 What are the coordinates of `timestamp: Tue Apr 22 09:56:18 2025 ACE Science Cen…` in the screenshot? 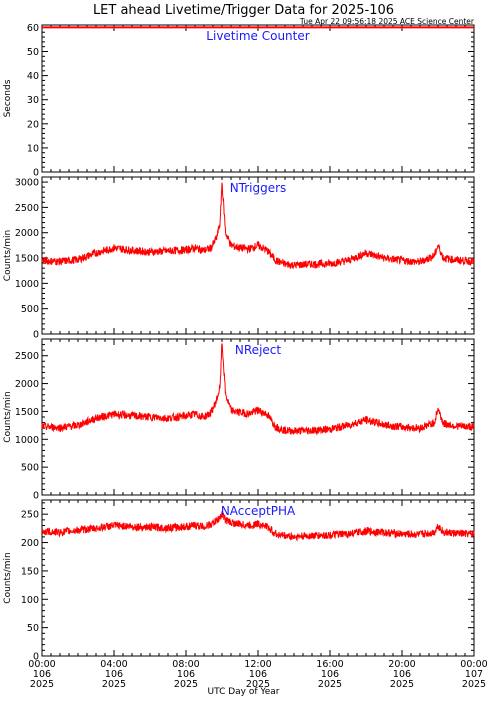 It's located at (387, 21).